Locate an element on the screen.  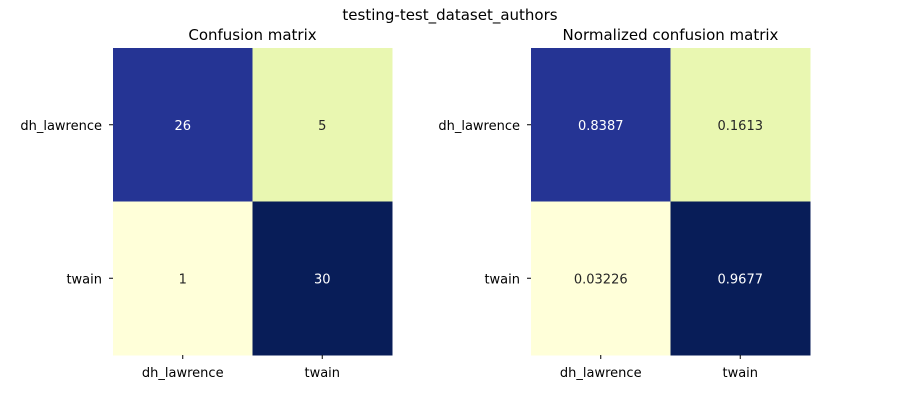
chart-title: Normalized confusion matrix is located at coordinates (671, 35).